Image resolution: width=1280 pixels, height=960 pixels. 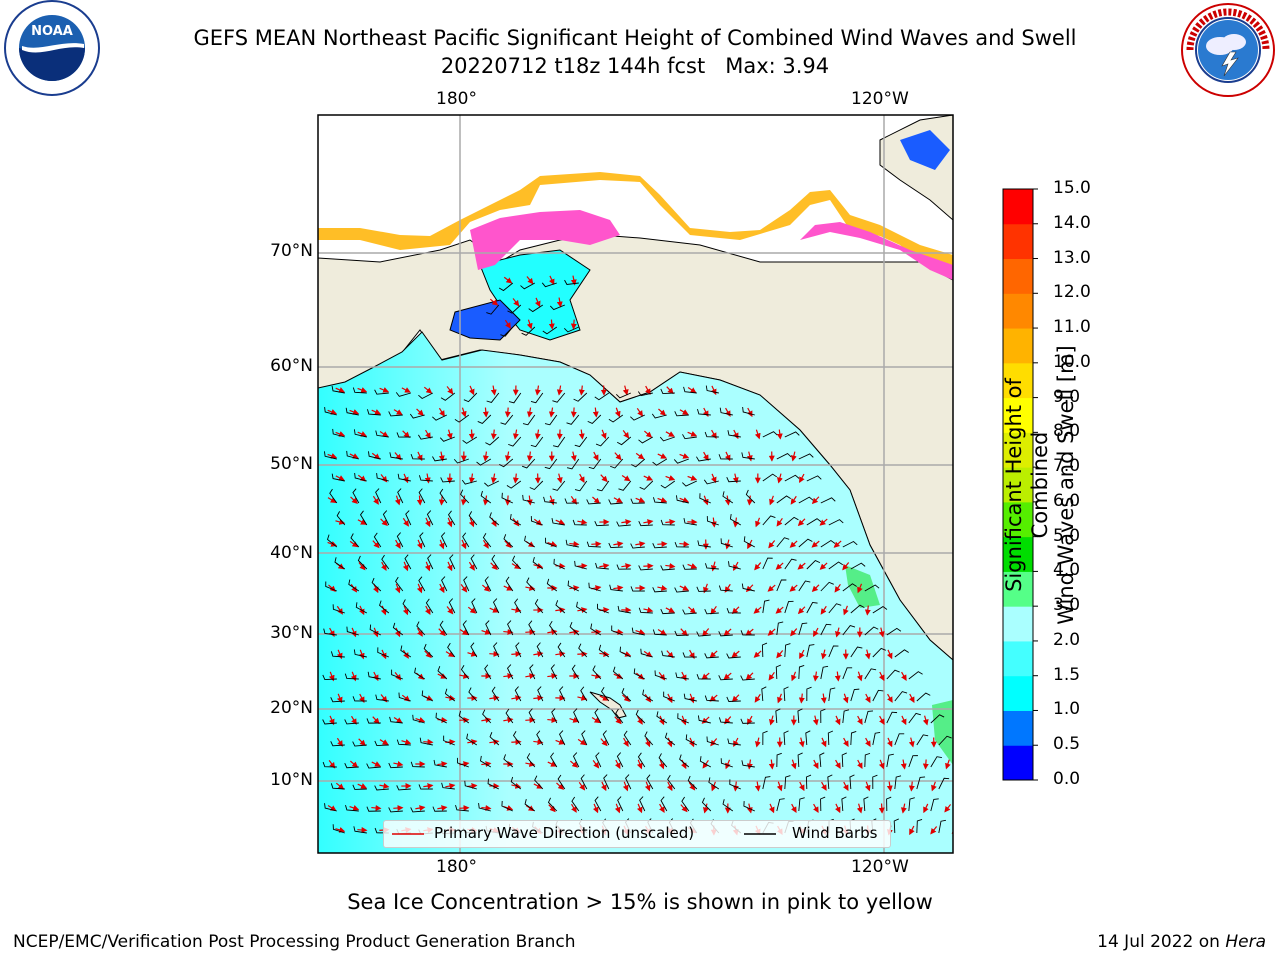 I want to click on lat-label-50n: 50°N, so click(x=291, y=464).